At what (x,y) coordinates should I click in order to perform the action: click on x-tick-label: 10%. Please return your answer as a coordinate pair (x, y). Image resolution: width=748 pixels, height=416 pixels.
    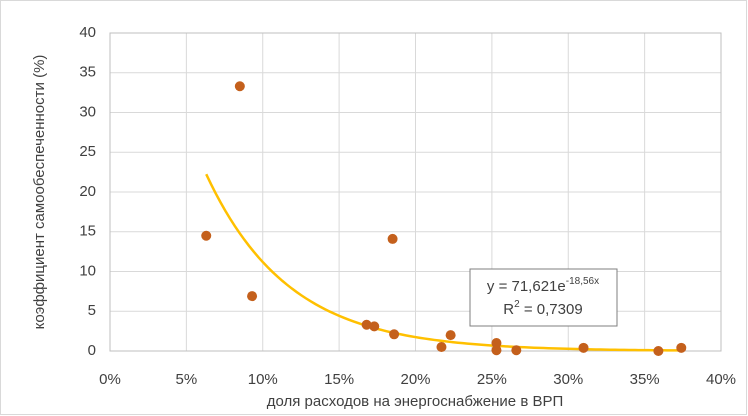
    Looking at the image, I should click on (263, 379).